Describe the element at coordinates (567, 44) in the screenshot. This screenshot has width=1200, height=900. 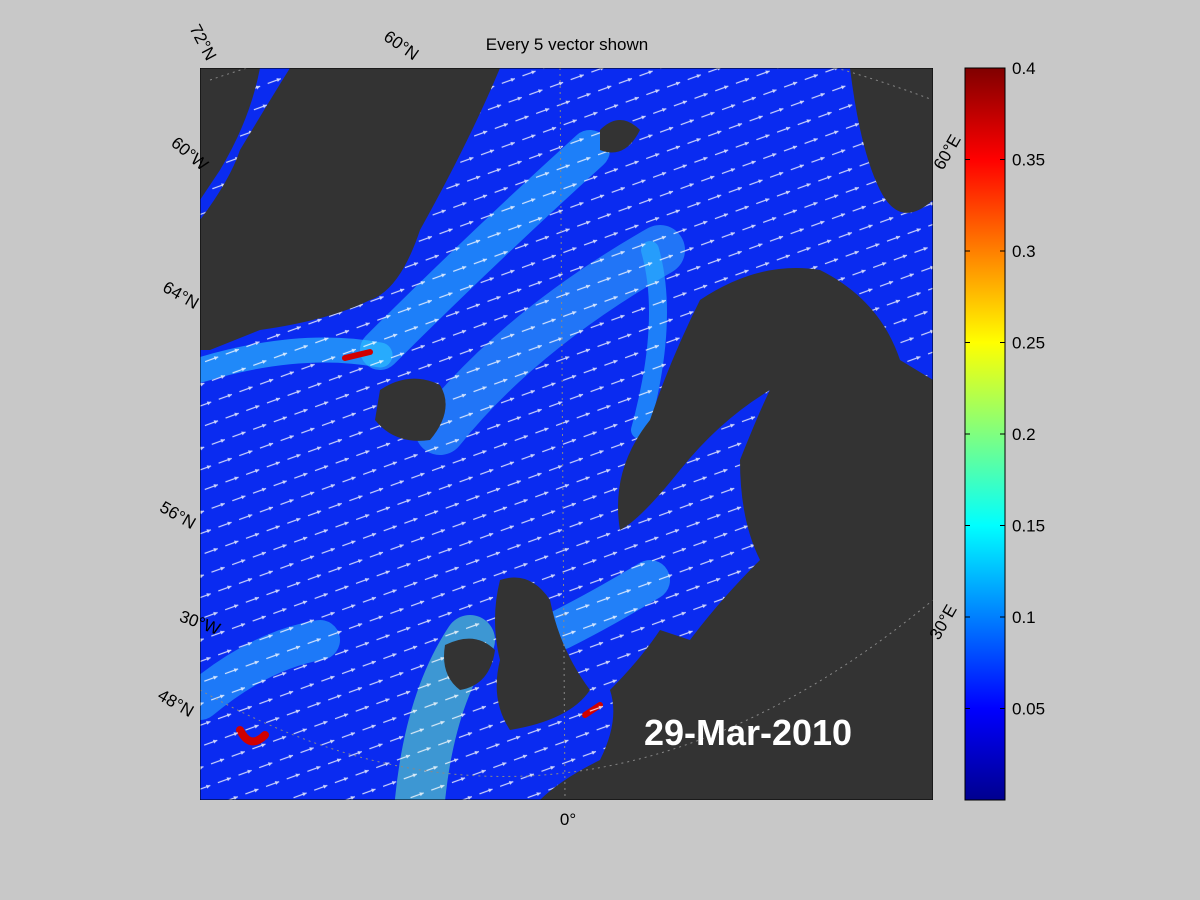
I see `title: Every 5 vector shown` at that location.